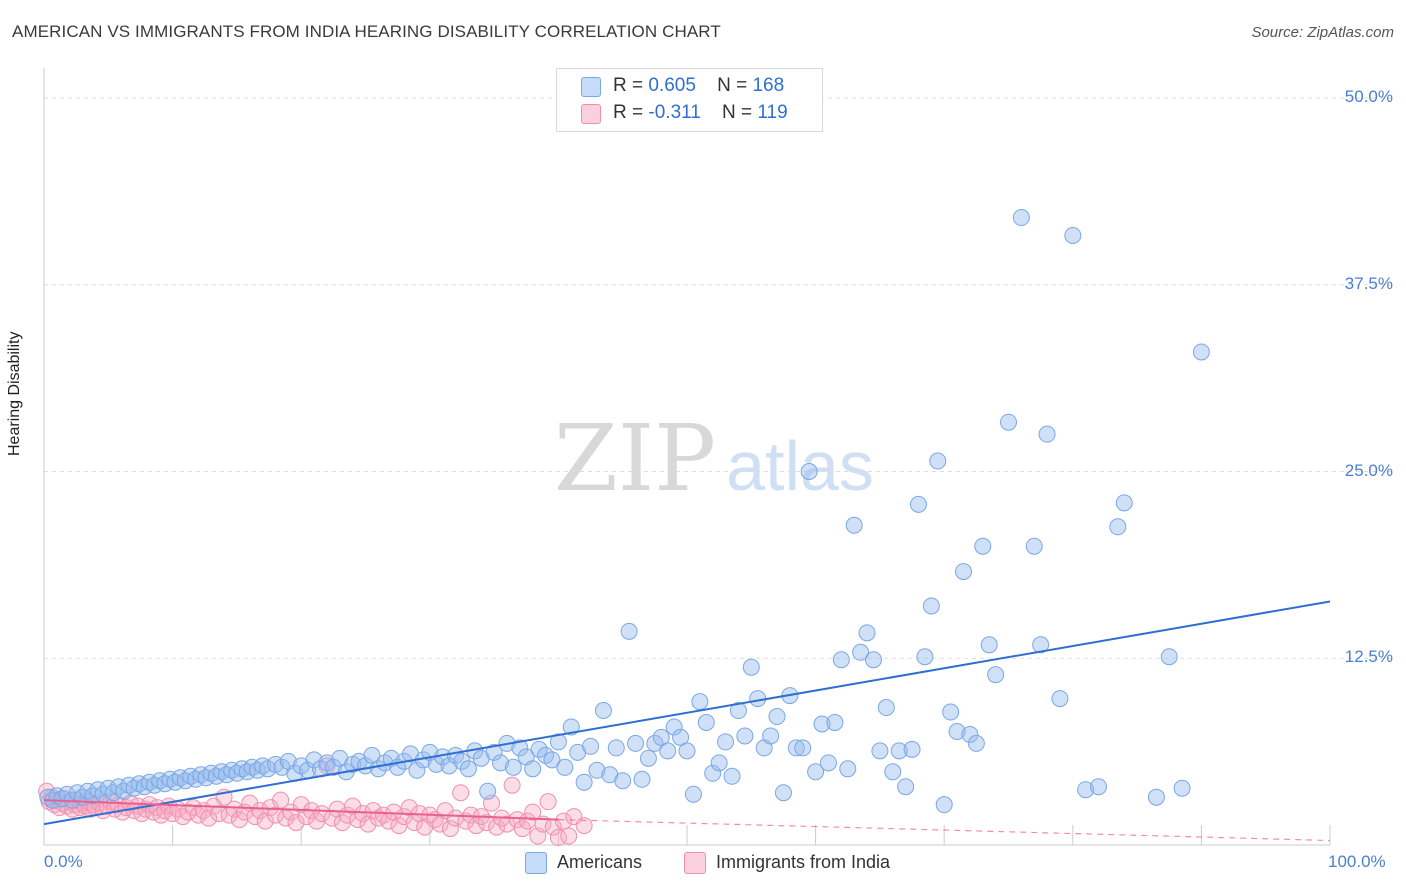  Describe the element at coordinates (695, 863) in the screenshot. I see `bottom-legend-swatch-india` at that location.